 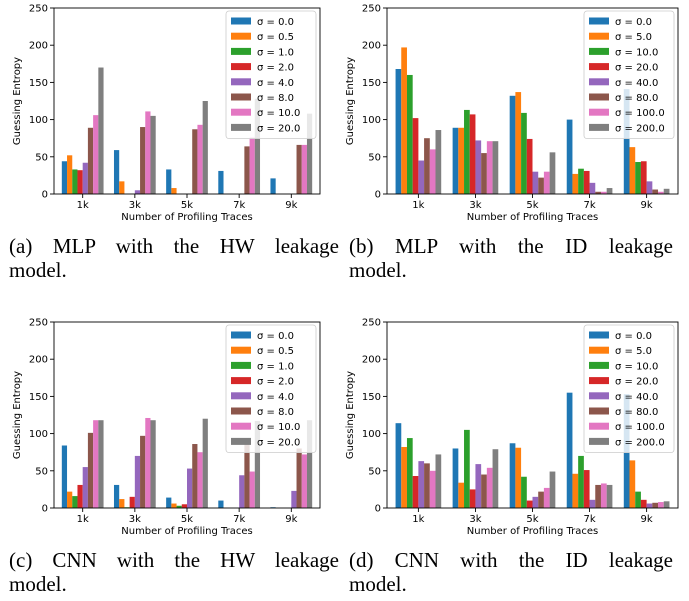 What do you see at coordinates (472, 498) in the screenshot?
I see `bar-d-s3-c1` at bounding box center [472, 498].